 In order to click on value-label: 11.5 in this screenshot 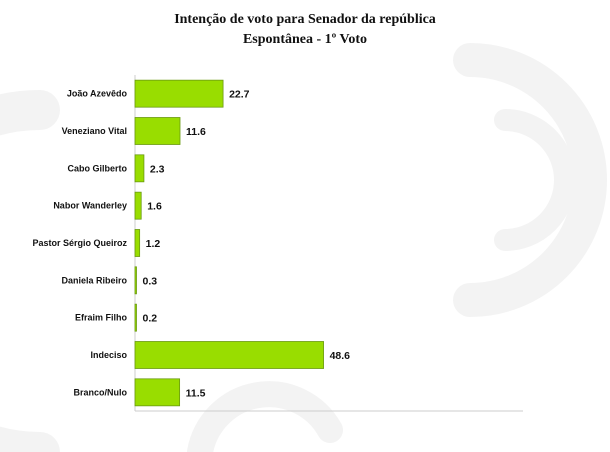, I will do `click(196, 393)`.